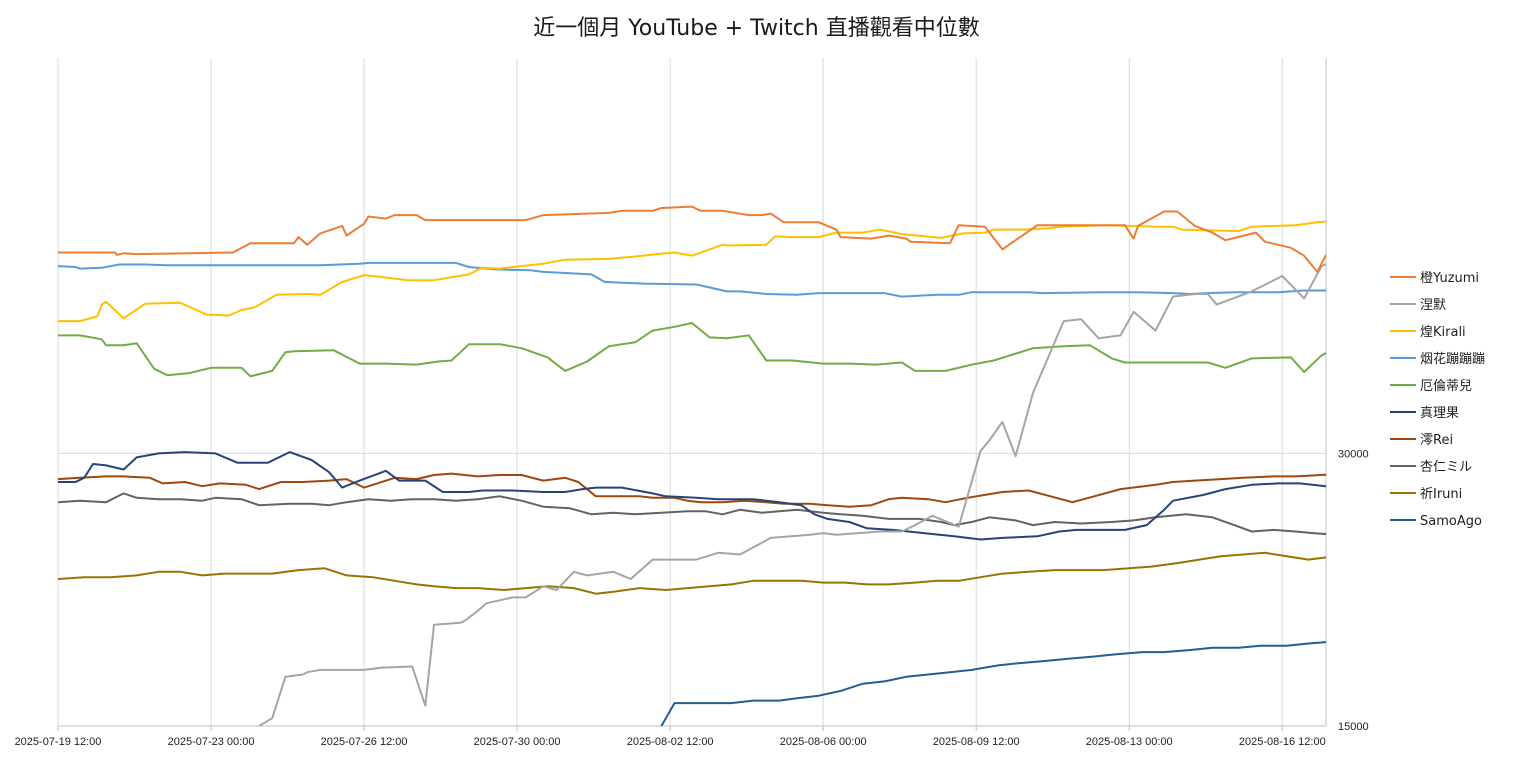  I want to click on legend-label: 澪Rei, so click(1436, 440).